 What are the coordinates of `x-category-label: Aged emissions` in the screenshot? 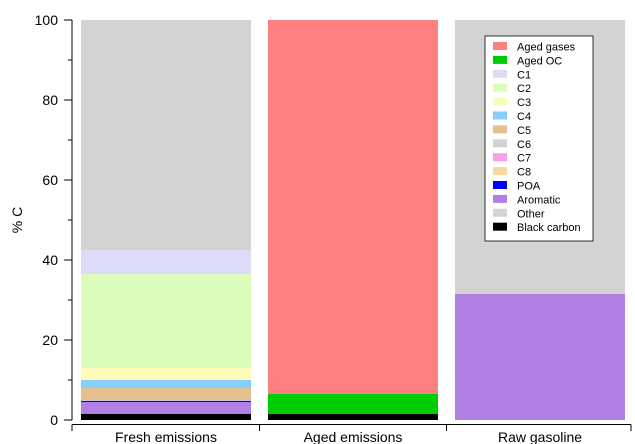 It's located at (353, 436).